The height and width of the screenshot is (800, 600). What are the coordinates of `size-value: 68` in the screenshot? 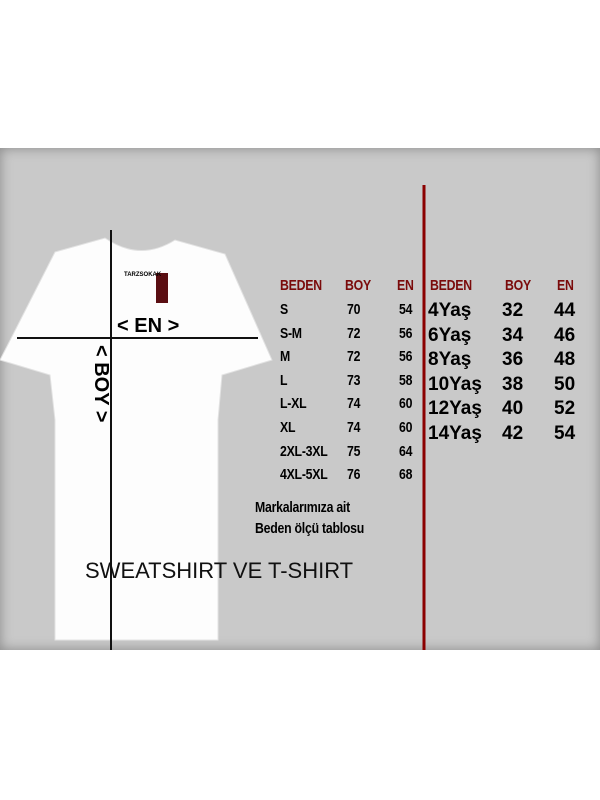 It's located at (406, 475).